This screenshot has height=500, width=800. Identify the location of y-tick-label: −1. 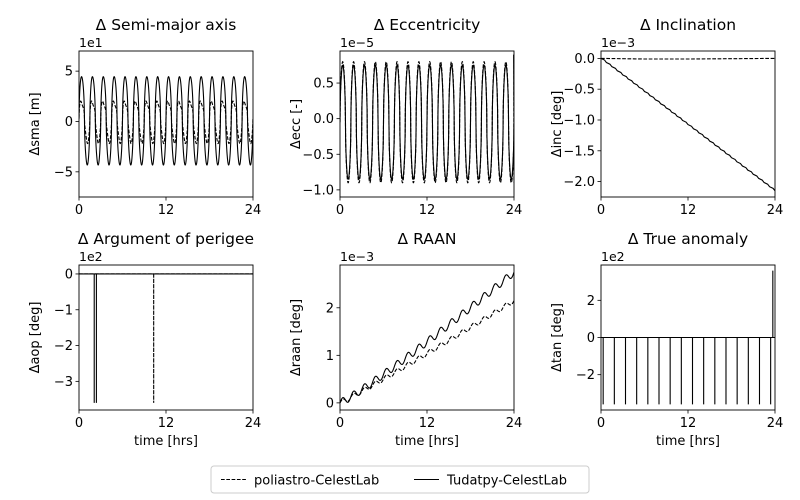
(63, 310).